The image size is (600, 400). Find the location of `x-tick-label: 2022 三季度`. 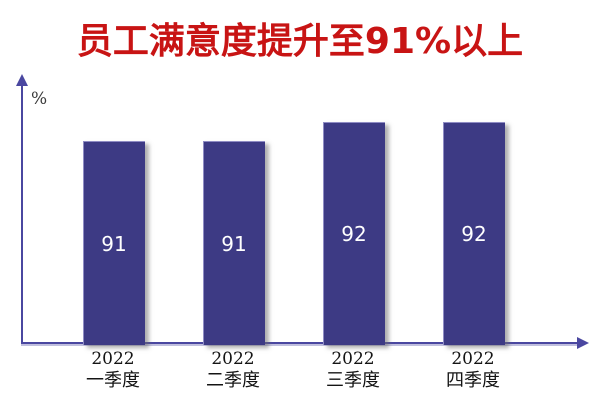

x-tick-label: 2022 三季度 is located at coordinates (353, 370).